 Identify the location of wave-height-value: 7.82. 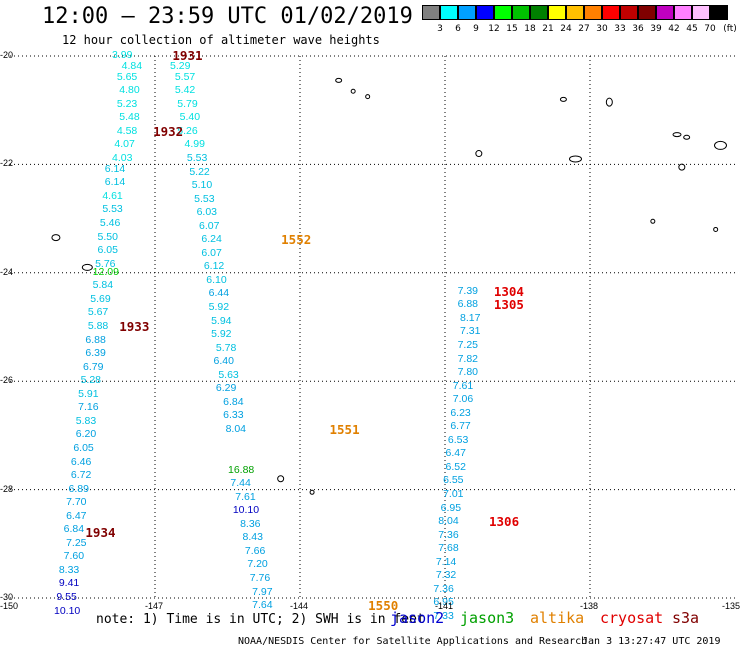
(468, 358).